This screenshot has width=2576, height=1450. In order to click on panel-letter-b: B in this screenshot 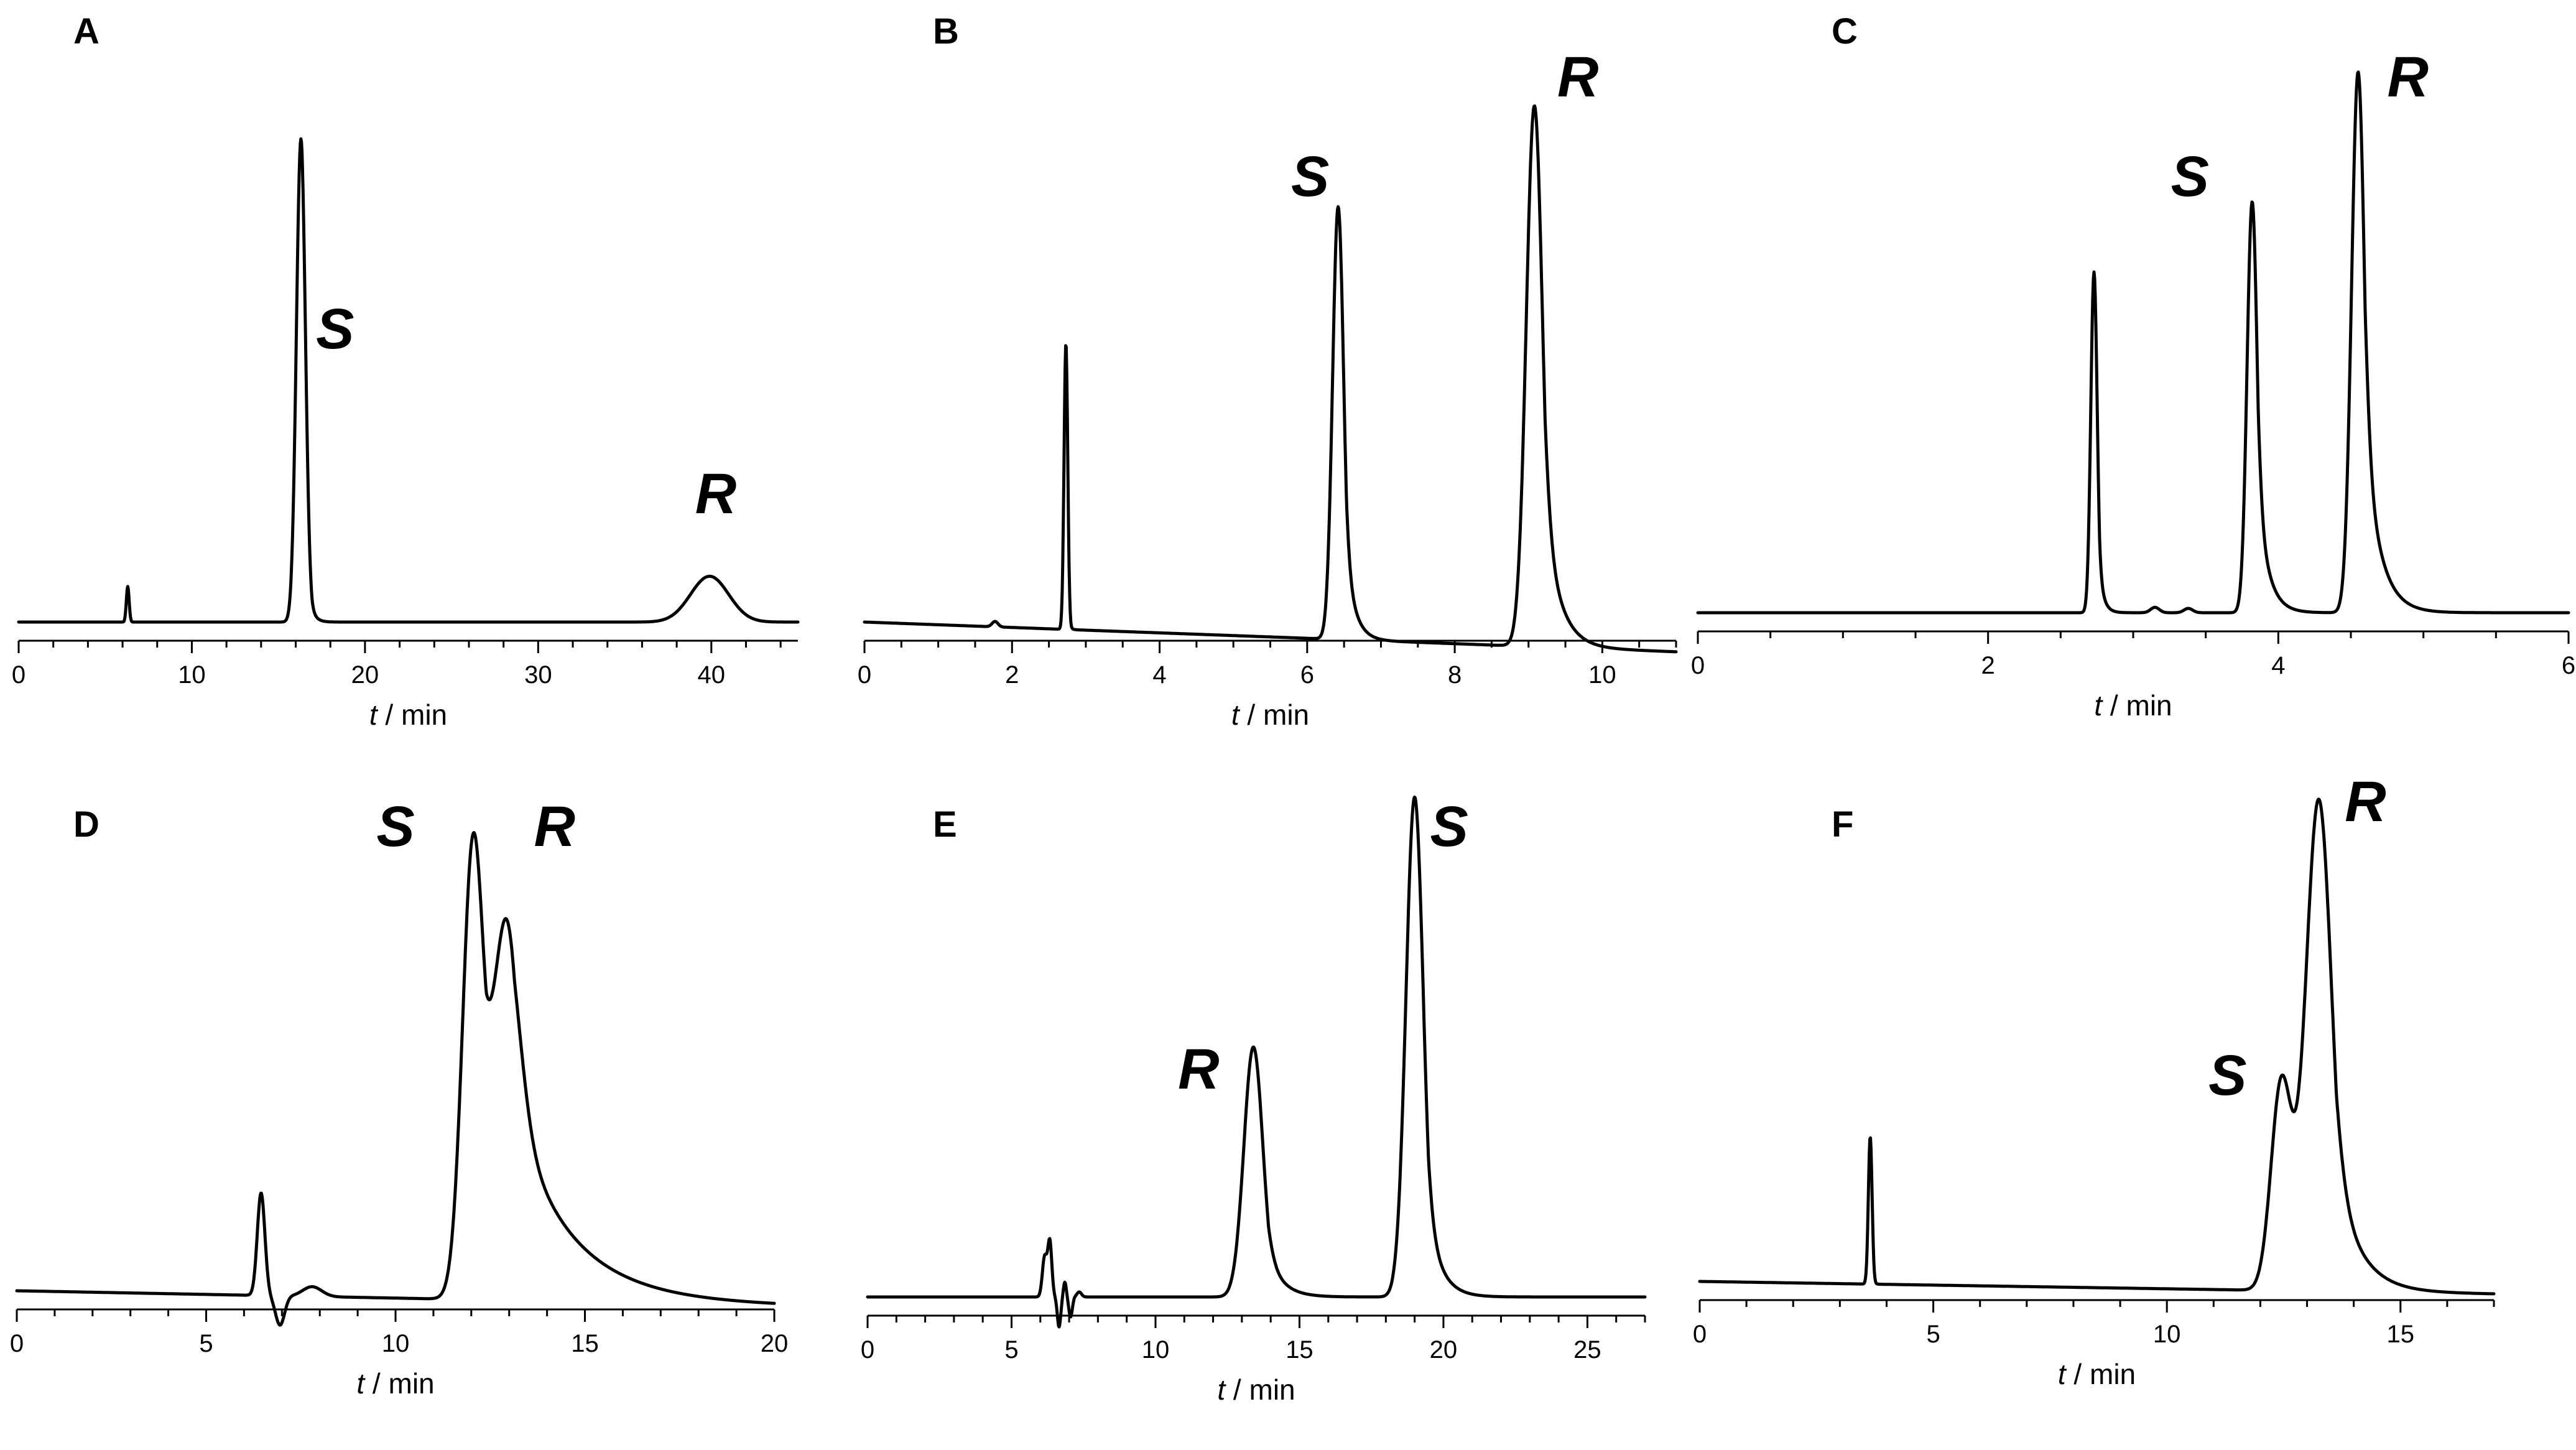, I will do `click(946, 31)`.